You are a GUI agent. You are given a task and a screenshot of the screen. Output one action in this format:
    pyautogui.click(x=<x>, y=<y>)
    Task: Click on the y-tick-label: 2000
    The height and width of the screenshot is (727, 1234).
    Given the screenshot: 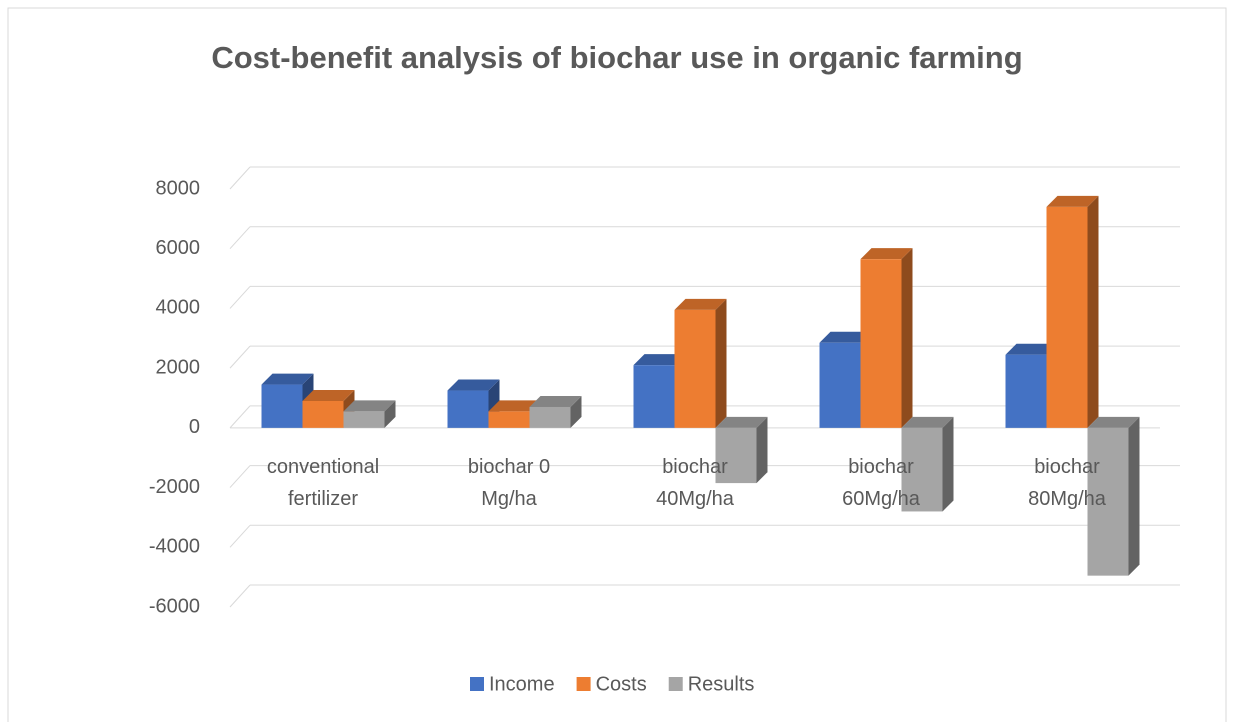 What is the action you would take?
    pyautogui.click(x=178, y=367)
    